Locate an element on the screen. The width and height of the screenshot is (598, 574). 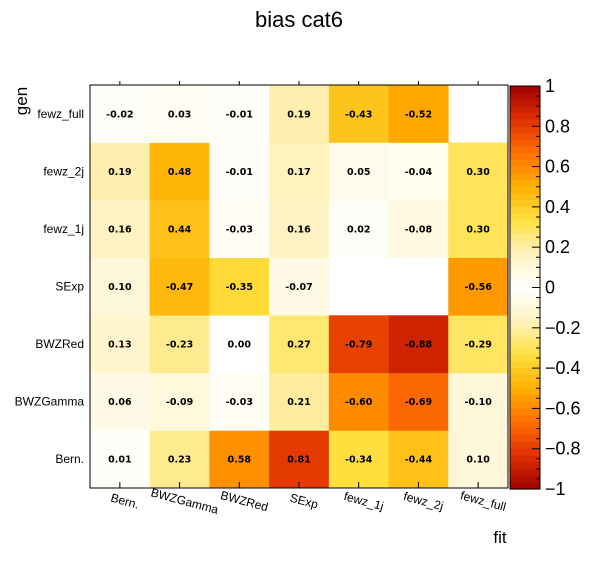
x-tick-label: BWZGamma is located at coordinates (184, 501).